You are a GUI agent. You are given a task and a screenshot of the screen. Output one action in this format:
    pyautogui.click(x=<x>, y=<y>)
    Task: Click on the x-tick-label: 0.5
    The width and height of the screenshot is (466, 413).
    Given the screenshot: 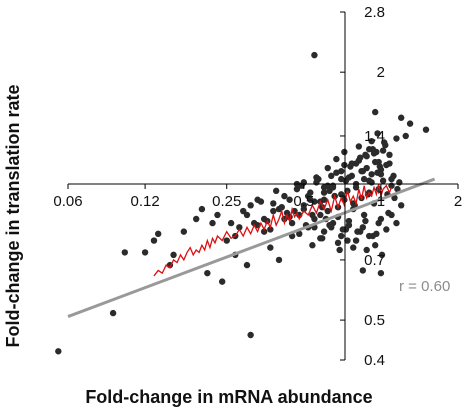 What is the action you would take?
    pyautogui.click(x=303, y=201)
    